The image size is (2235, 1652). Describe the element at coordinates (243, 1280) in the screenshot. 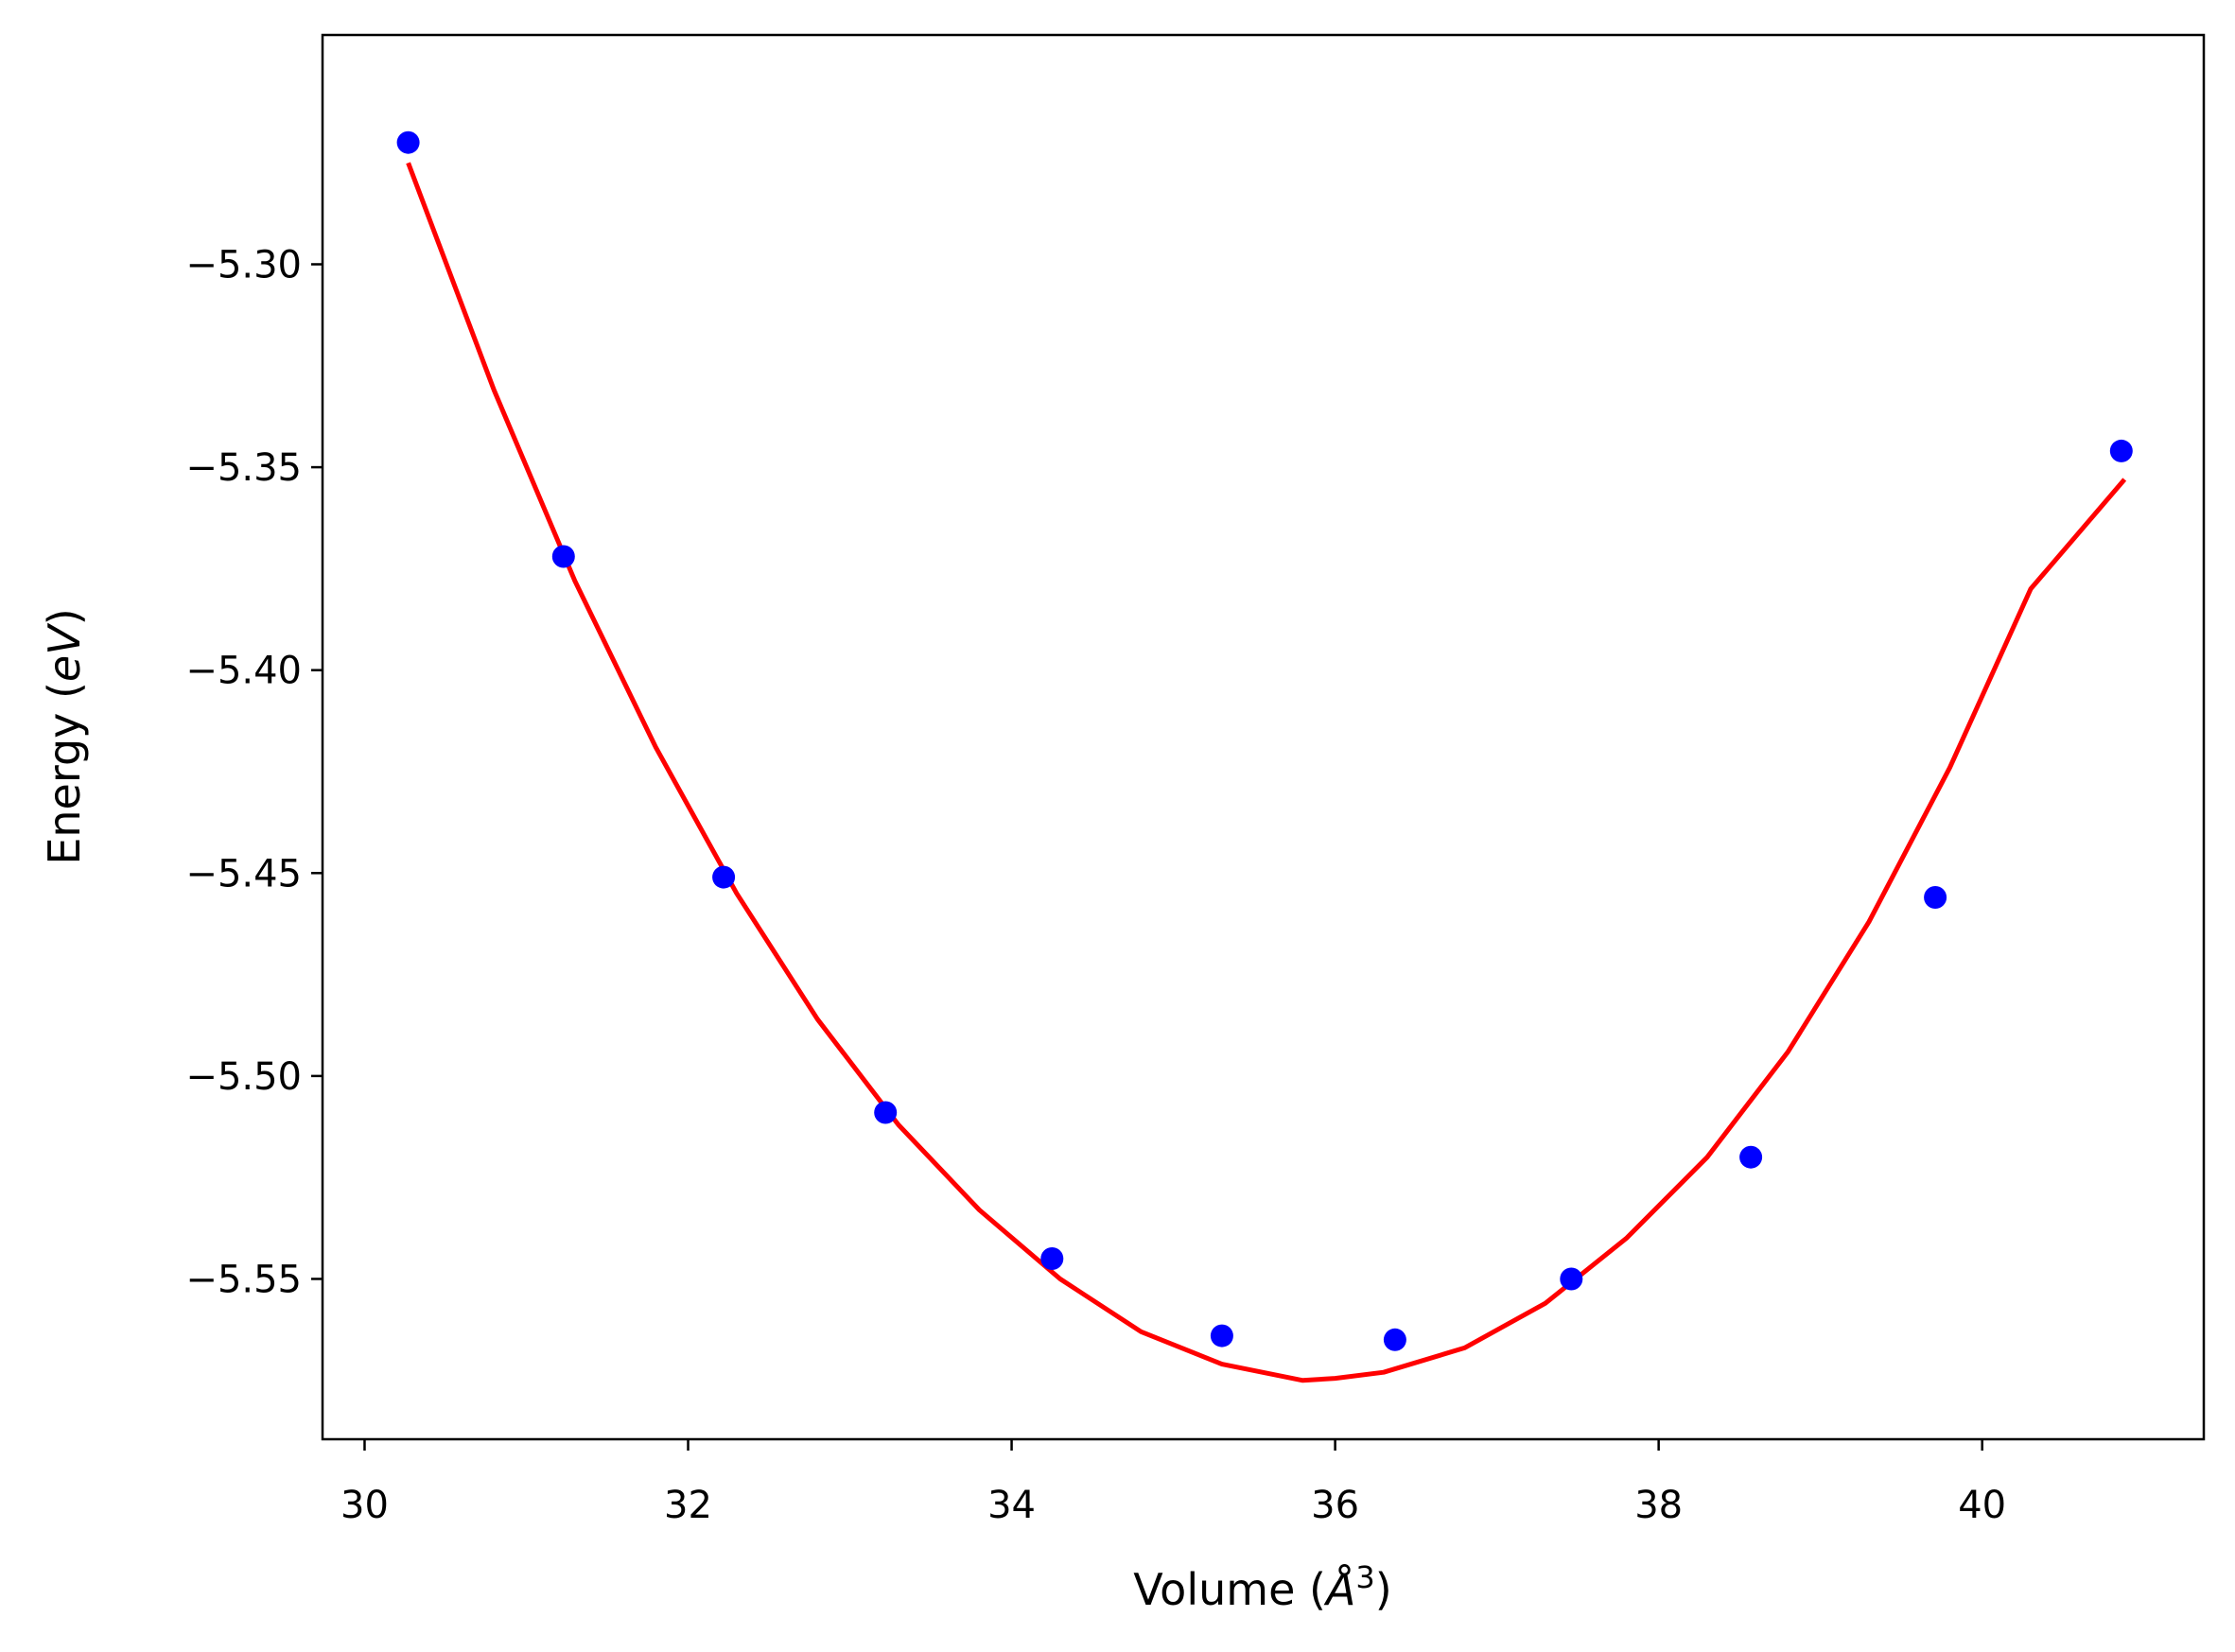

I see `y-tick-label: −5.55` at that location.